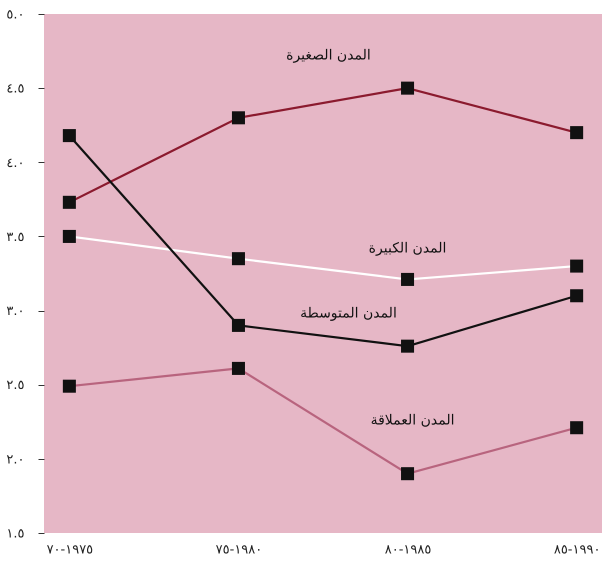 The image size is (607, 561). What do you see at coordinates (15, 386) in the screenshot?
I see `y-tick-label: ٢.٥` at bounding box center [15, 386].